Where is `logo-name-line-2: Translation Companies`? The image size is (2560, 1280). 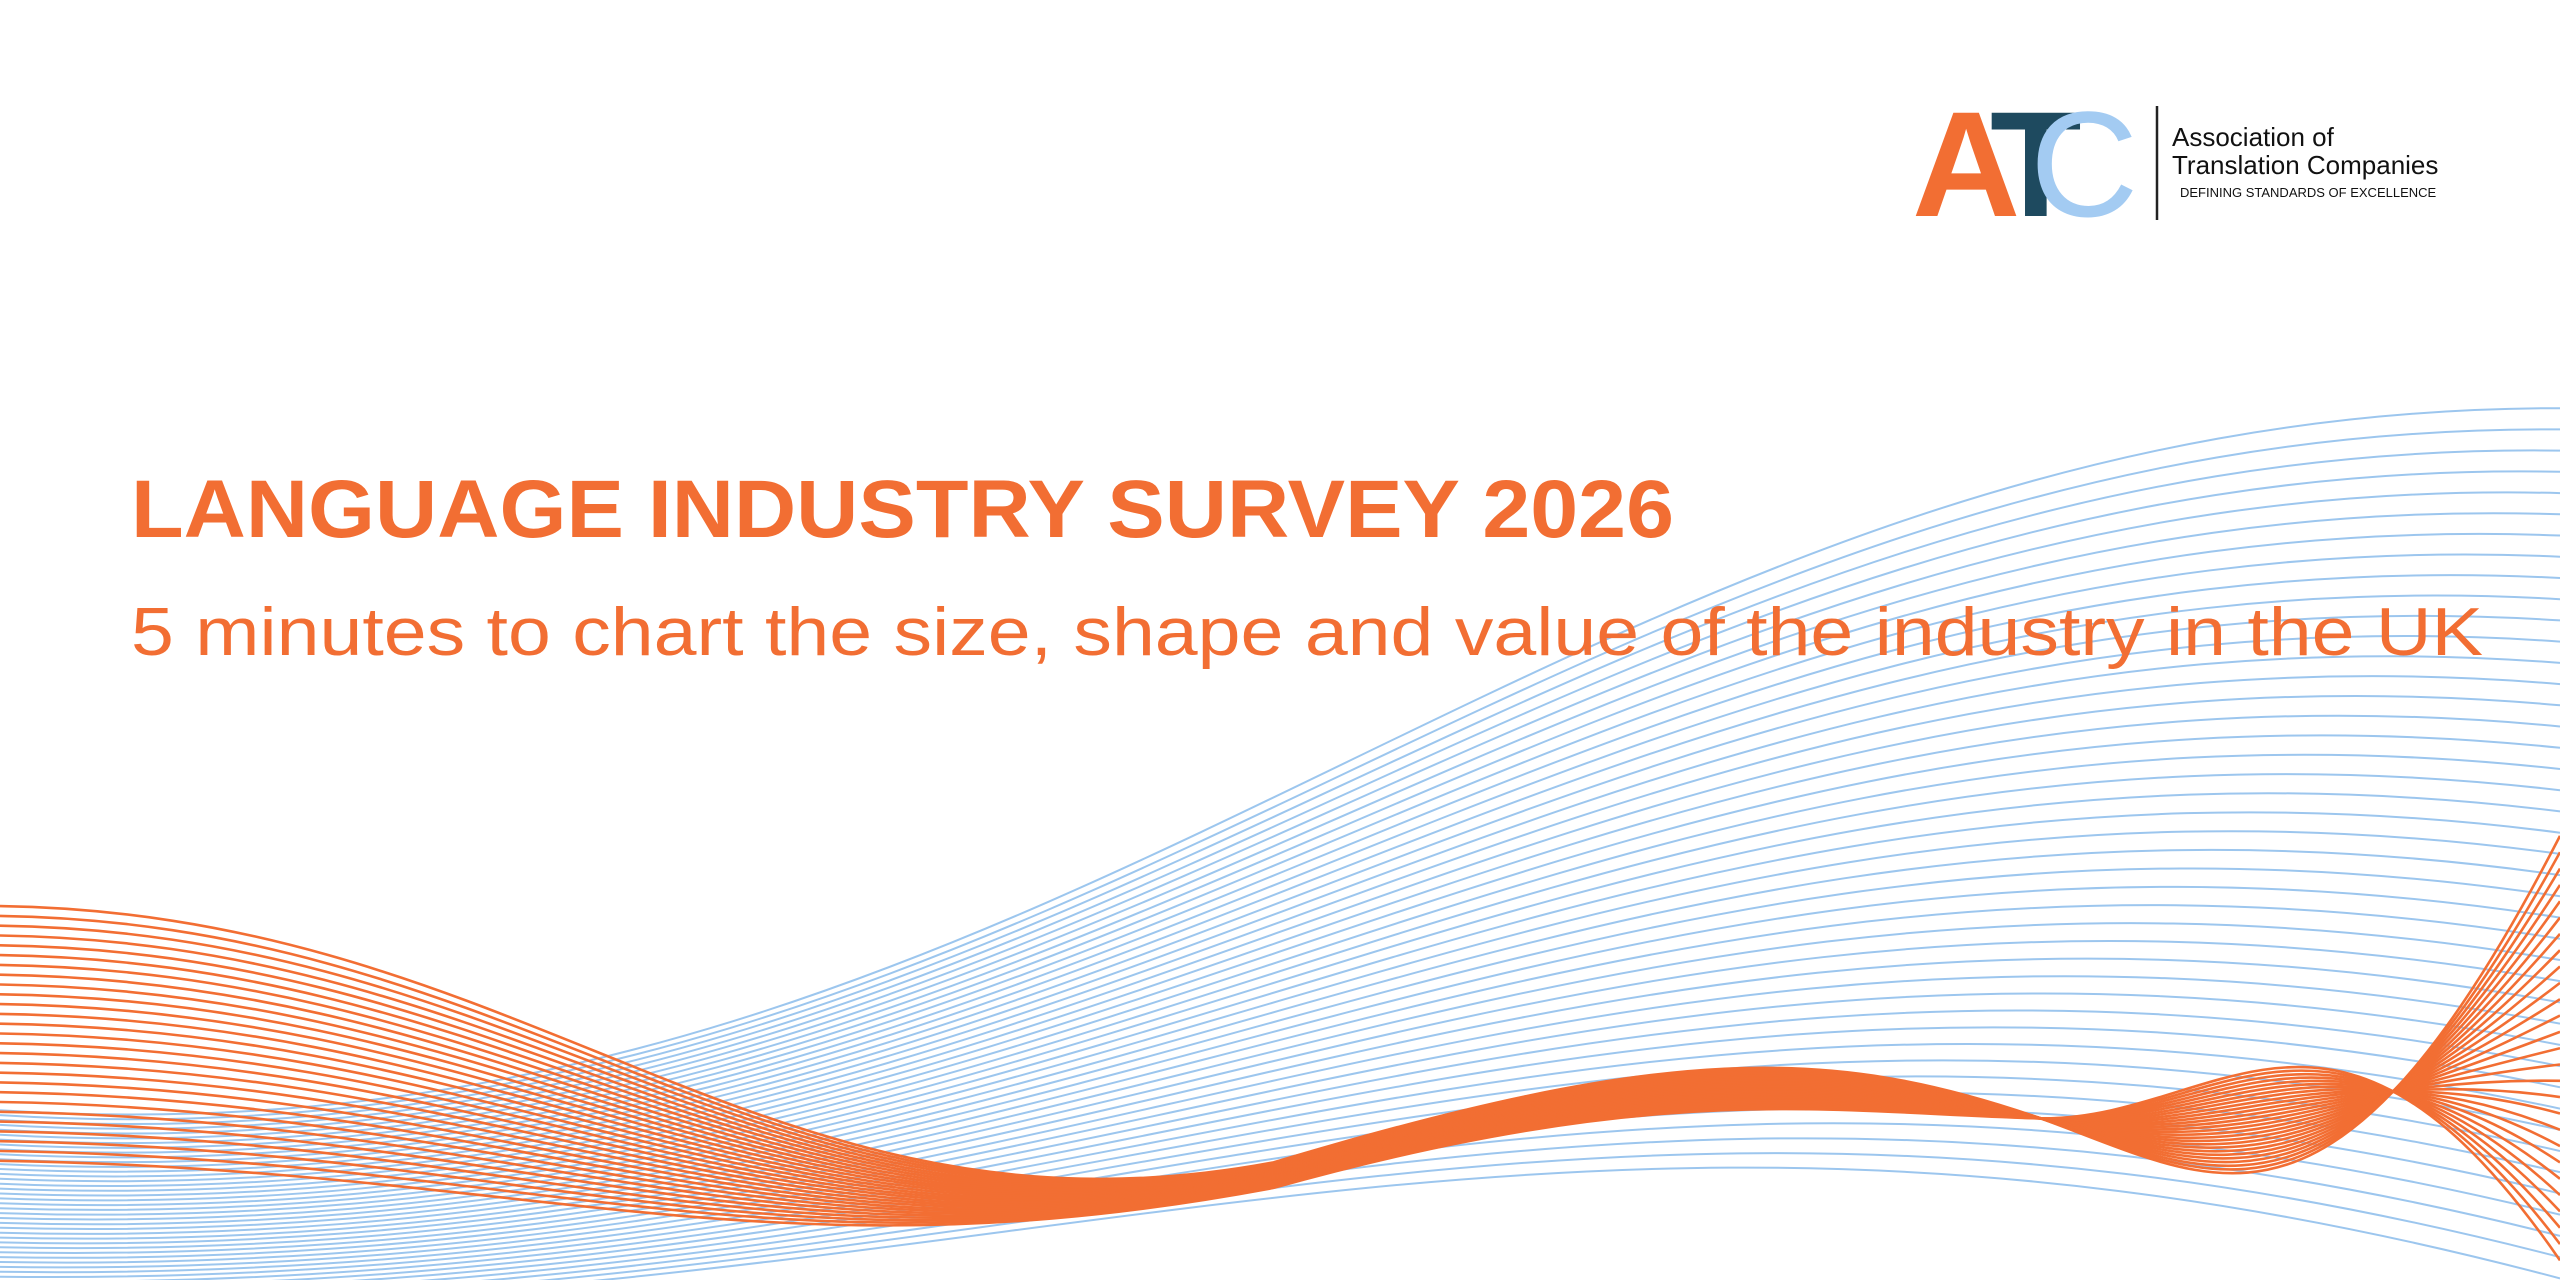 logo-name-line-2: Translation Companies is located at coordinates (2305, 165).